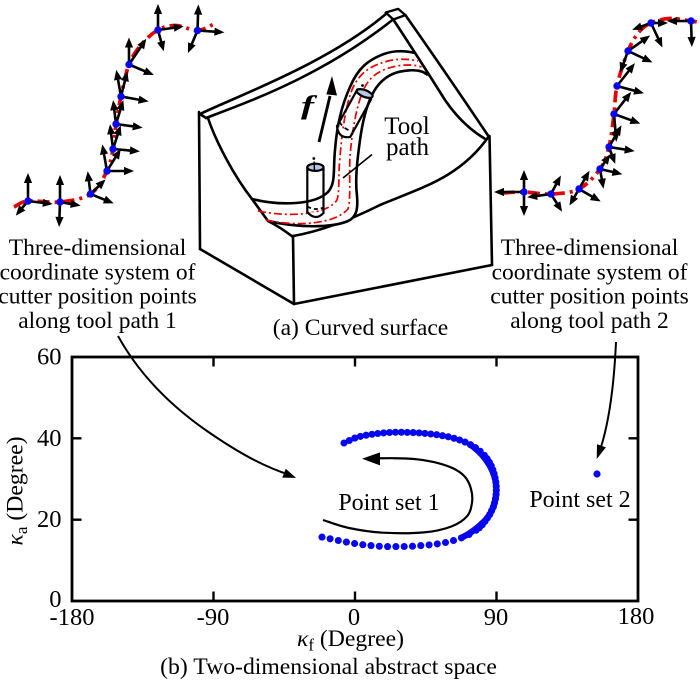  I want to click on svg-text: 60, so click(49, 357).